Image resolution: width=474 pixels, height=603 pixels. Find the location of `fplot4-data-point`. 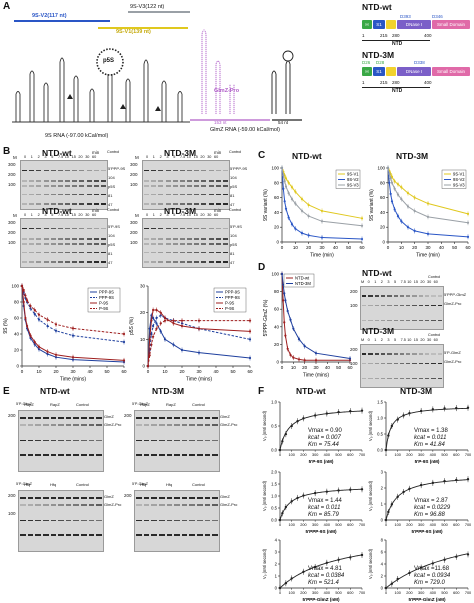

fplot4-data-point is located at coordinates (286, 583).